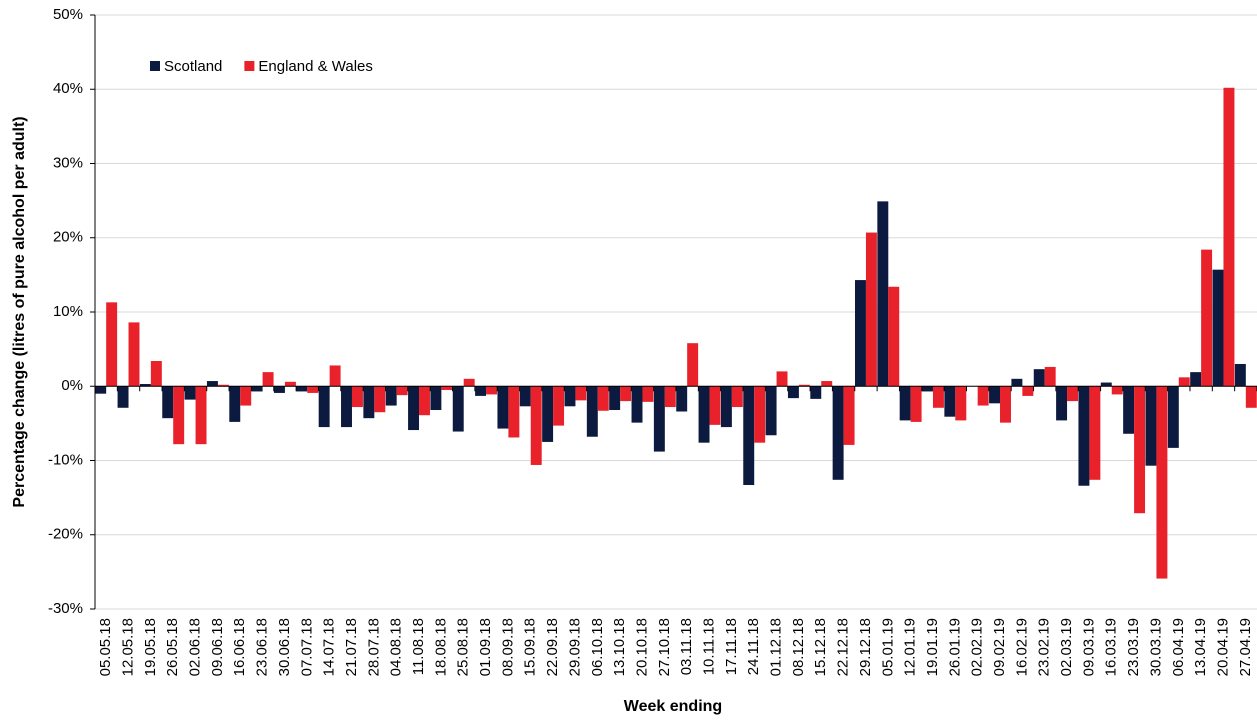 The image size is (1257, 720). Describe the element at coordinates (396, 647) in the screenshot. I see `x-tick-label: 04.08.18` at that location.